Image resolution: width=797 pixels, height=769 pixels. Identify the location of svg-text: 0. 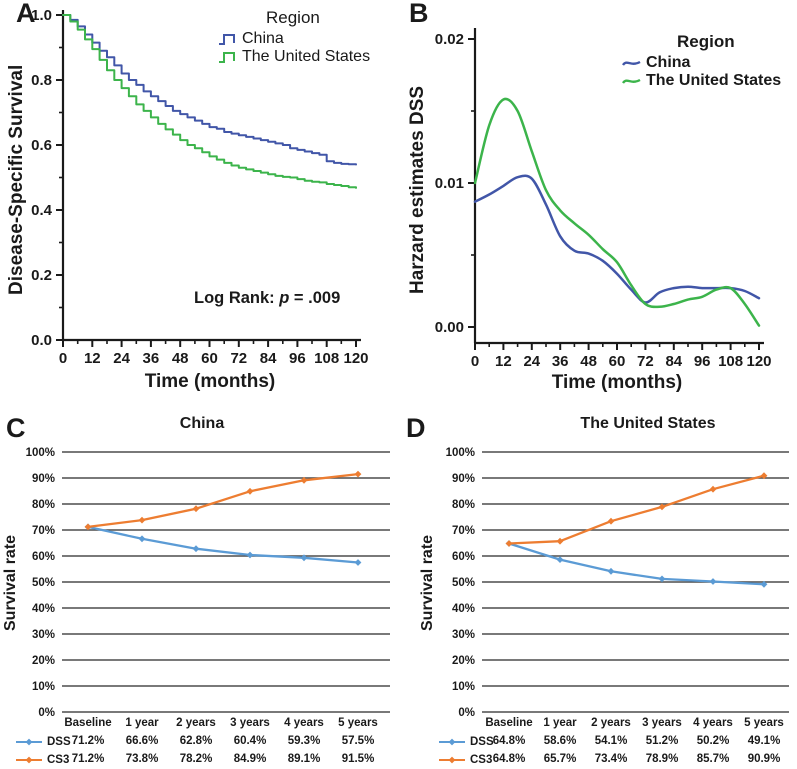
(475, 361).